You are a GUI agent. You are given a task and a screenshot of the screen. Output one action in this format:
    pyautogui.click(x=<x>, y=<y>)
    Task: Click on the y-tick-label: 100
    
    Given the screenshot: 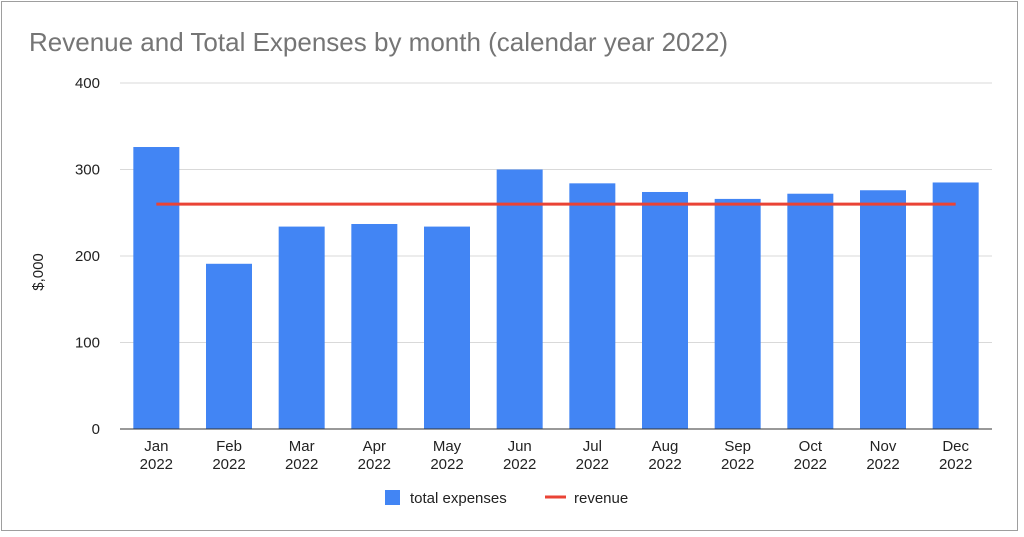 What is the action you would take?
    pyautogui.click(x=87, y=343)
    